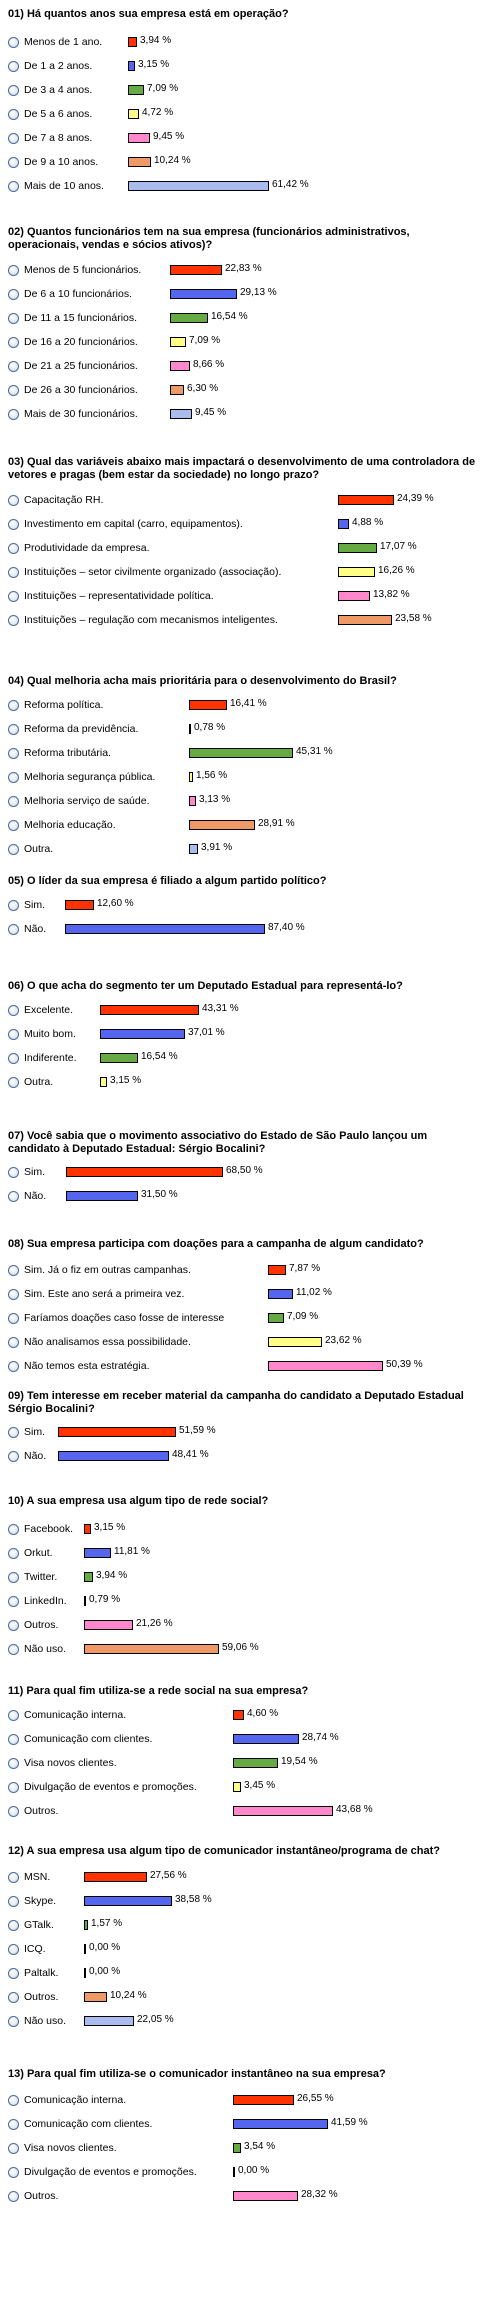 This screenshot has width=485, height=2305. Describe the element at coordinates (58, 114) in the screenshot. I see `answer-label: De 5 a 6 anos.` at that location.